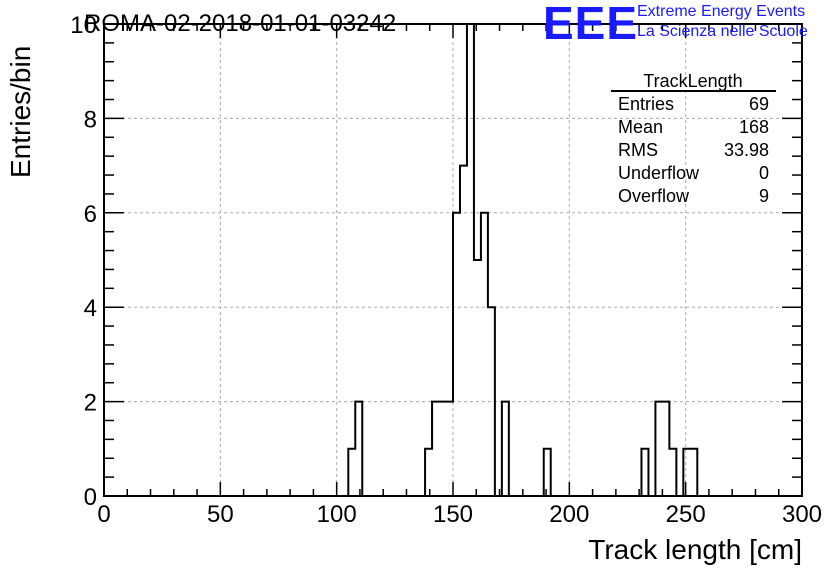 This screenshot has width=836, height=572. I want to click on stats-title: TrackLength, so click(692, 81).